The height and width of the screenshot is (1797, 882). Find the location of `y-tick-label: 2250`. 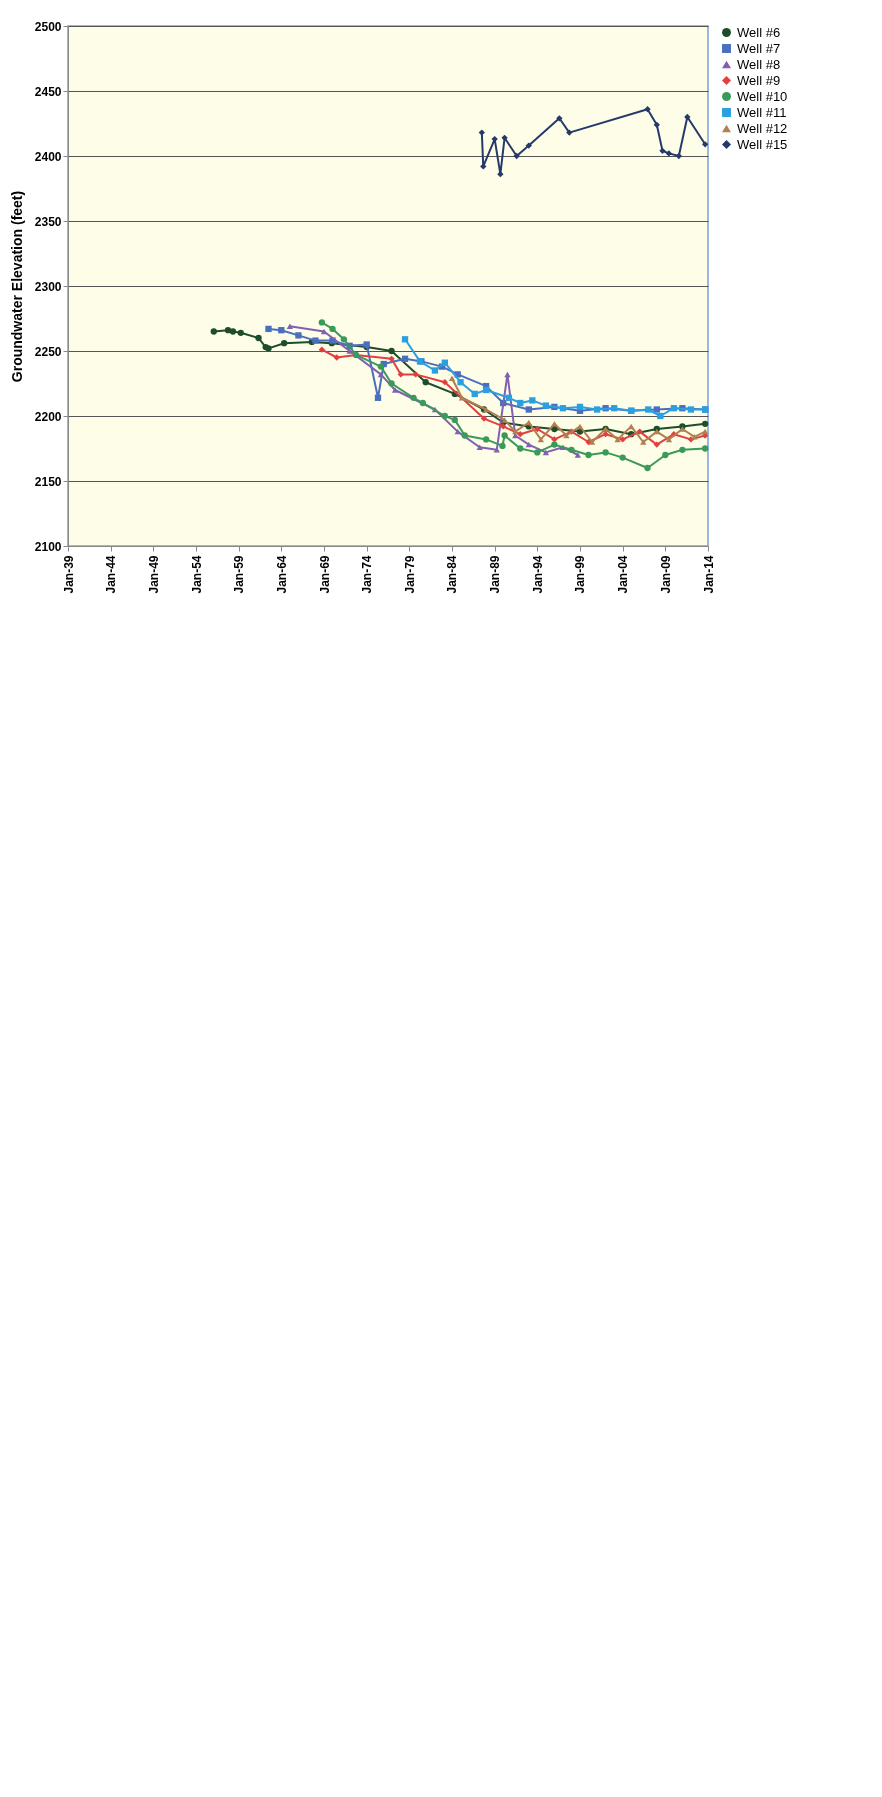

y-tick-label: 2250 is located at coordinates (48, 351).